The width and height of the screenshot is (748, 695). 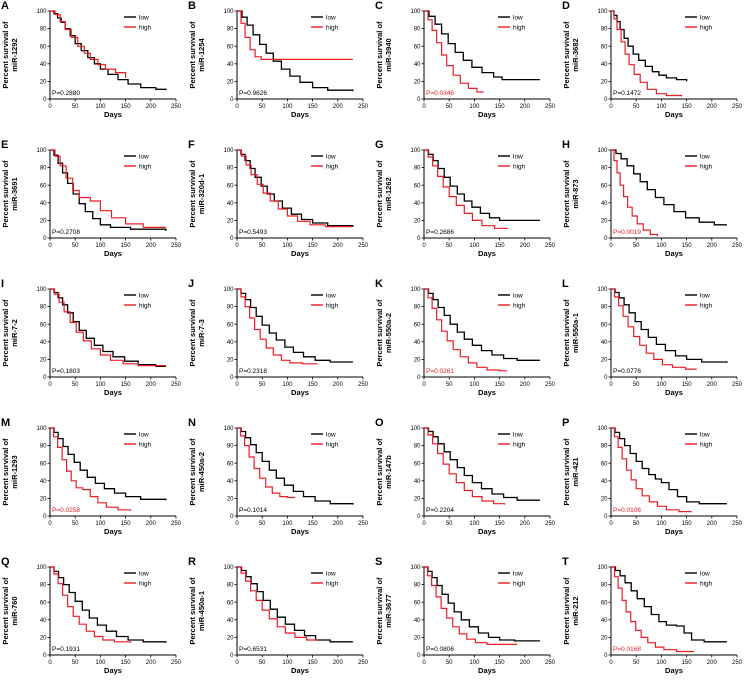 I want to click on panel-letter: C, so click(x=379, y=6).